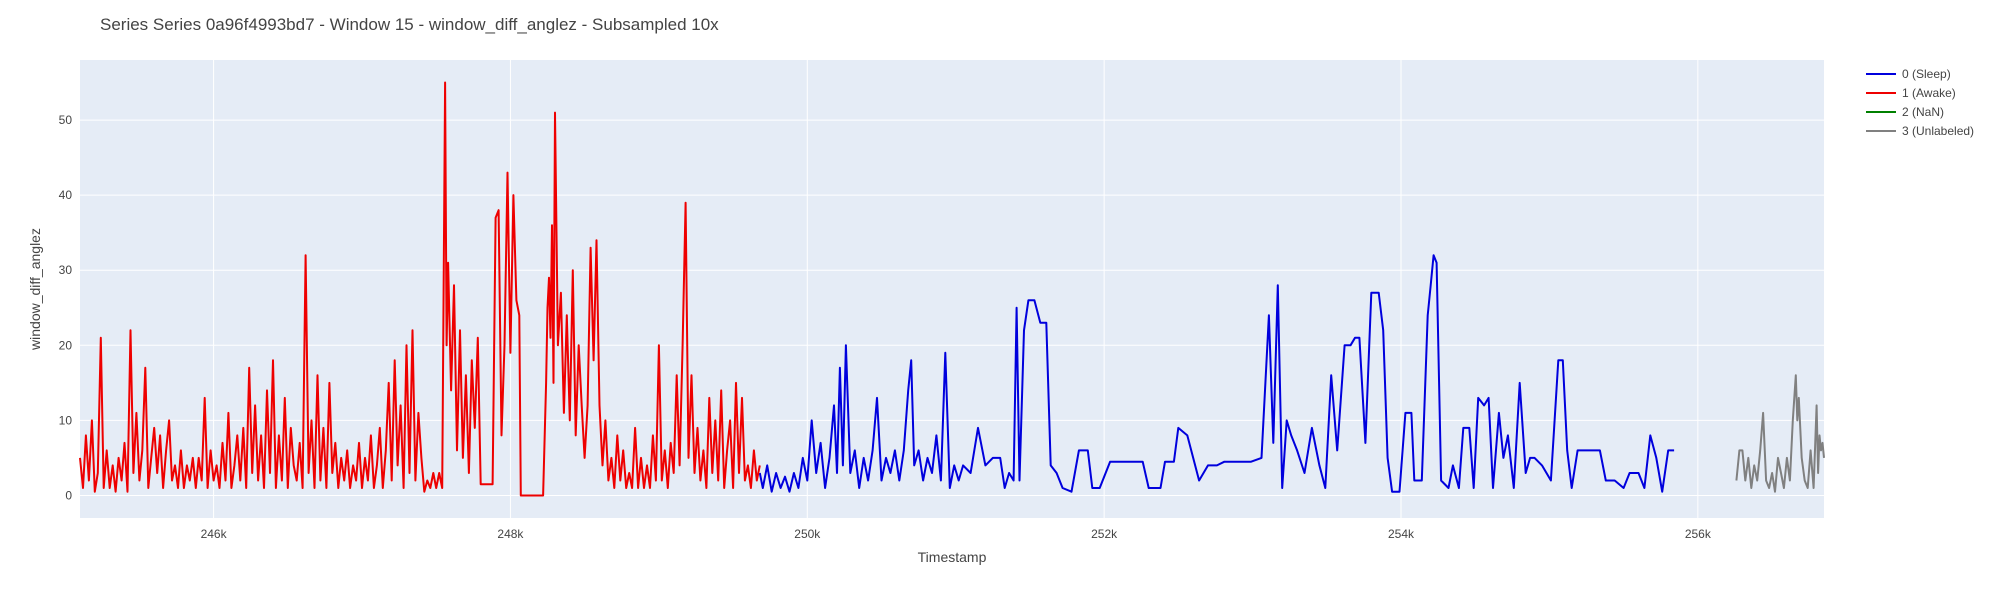 Image resolution: width=2000 pixels, height=600 pixels. What do you see at coordinates (35, 289) in the screenshot?
I see `y-axis-label: window_diff_anglez` at bounding box center [35, 289].